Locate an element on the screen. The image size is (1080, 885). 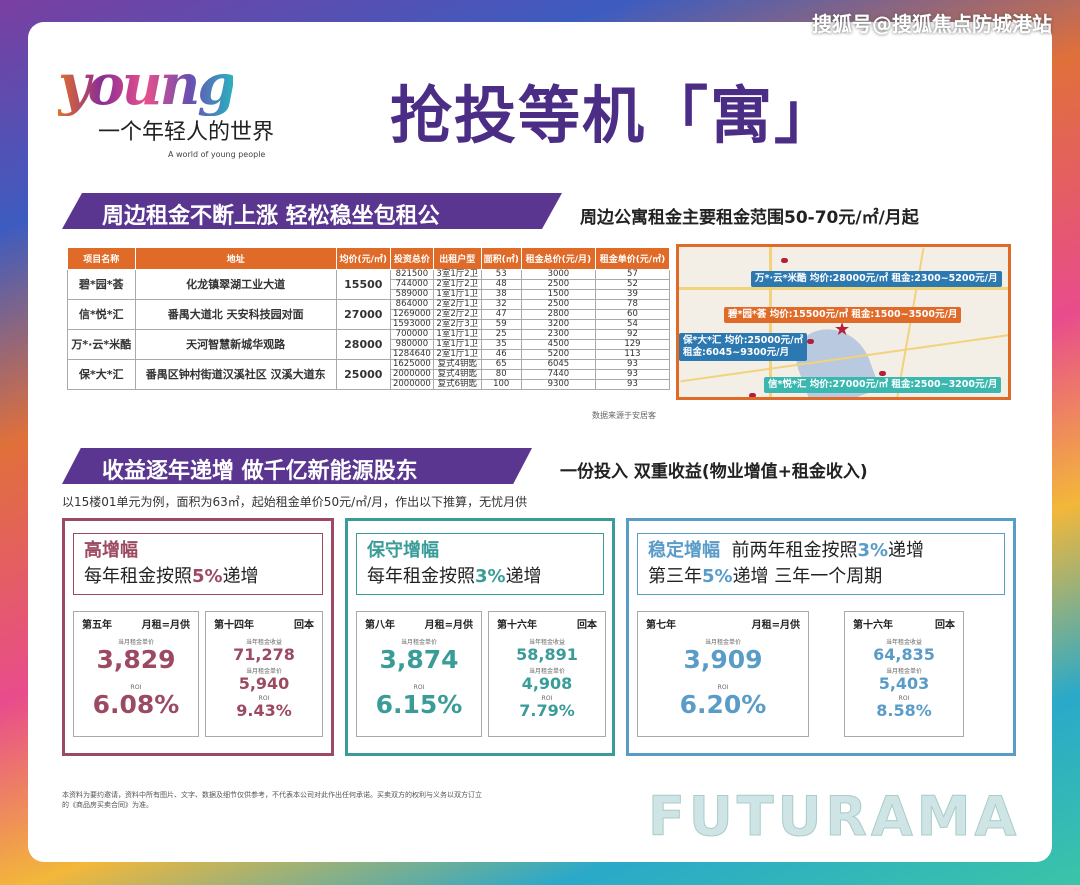
annual-income-value: 64,835 is located at coordinates (904, 654).